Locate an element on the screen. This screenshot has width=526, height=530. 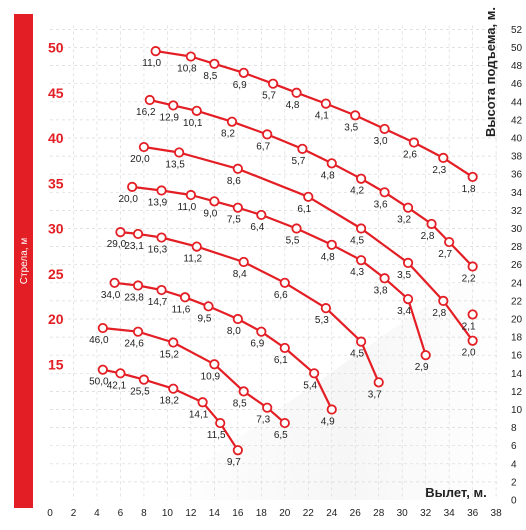
data-label: 13,5 is located at coordinates (175, 164).